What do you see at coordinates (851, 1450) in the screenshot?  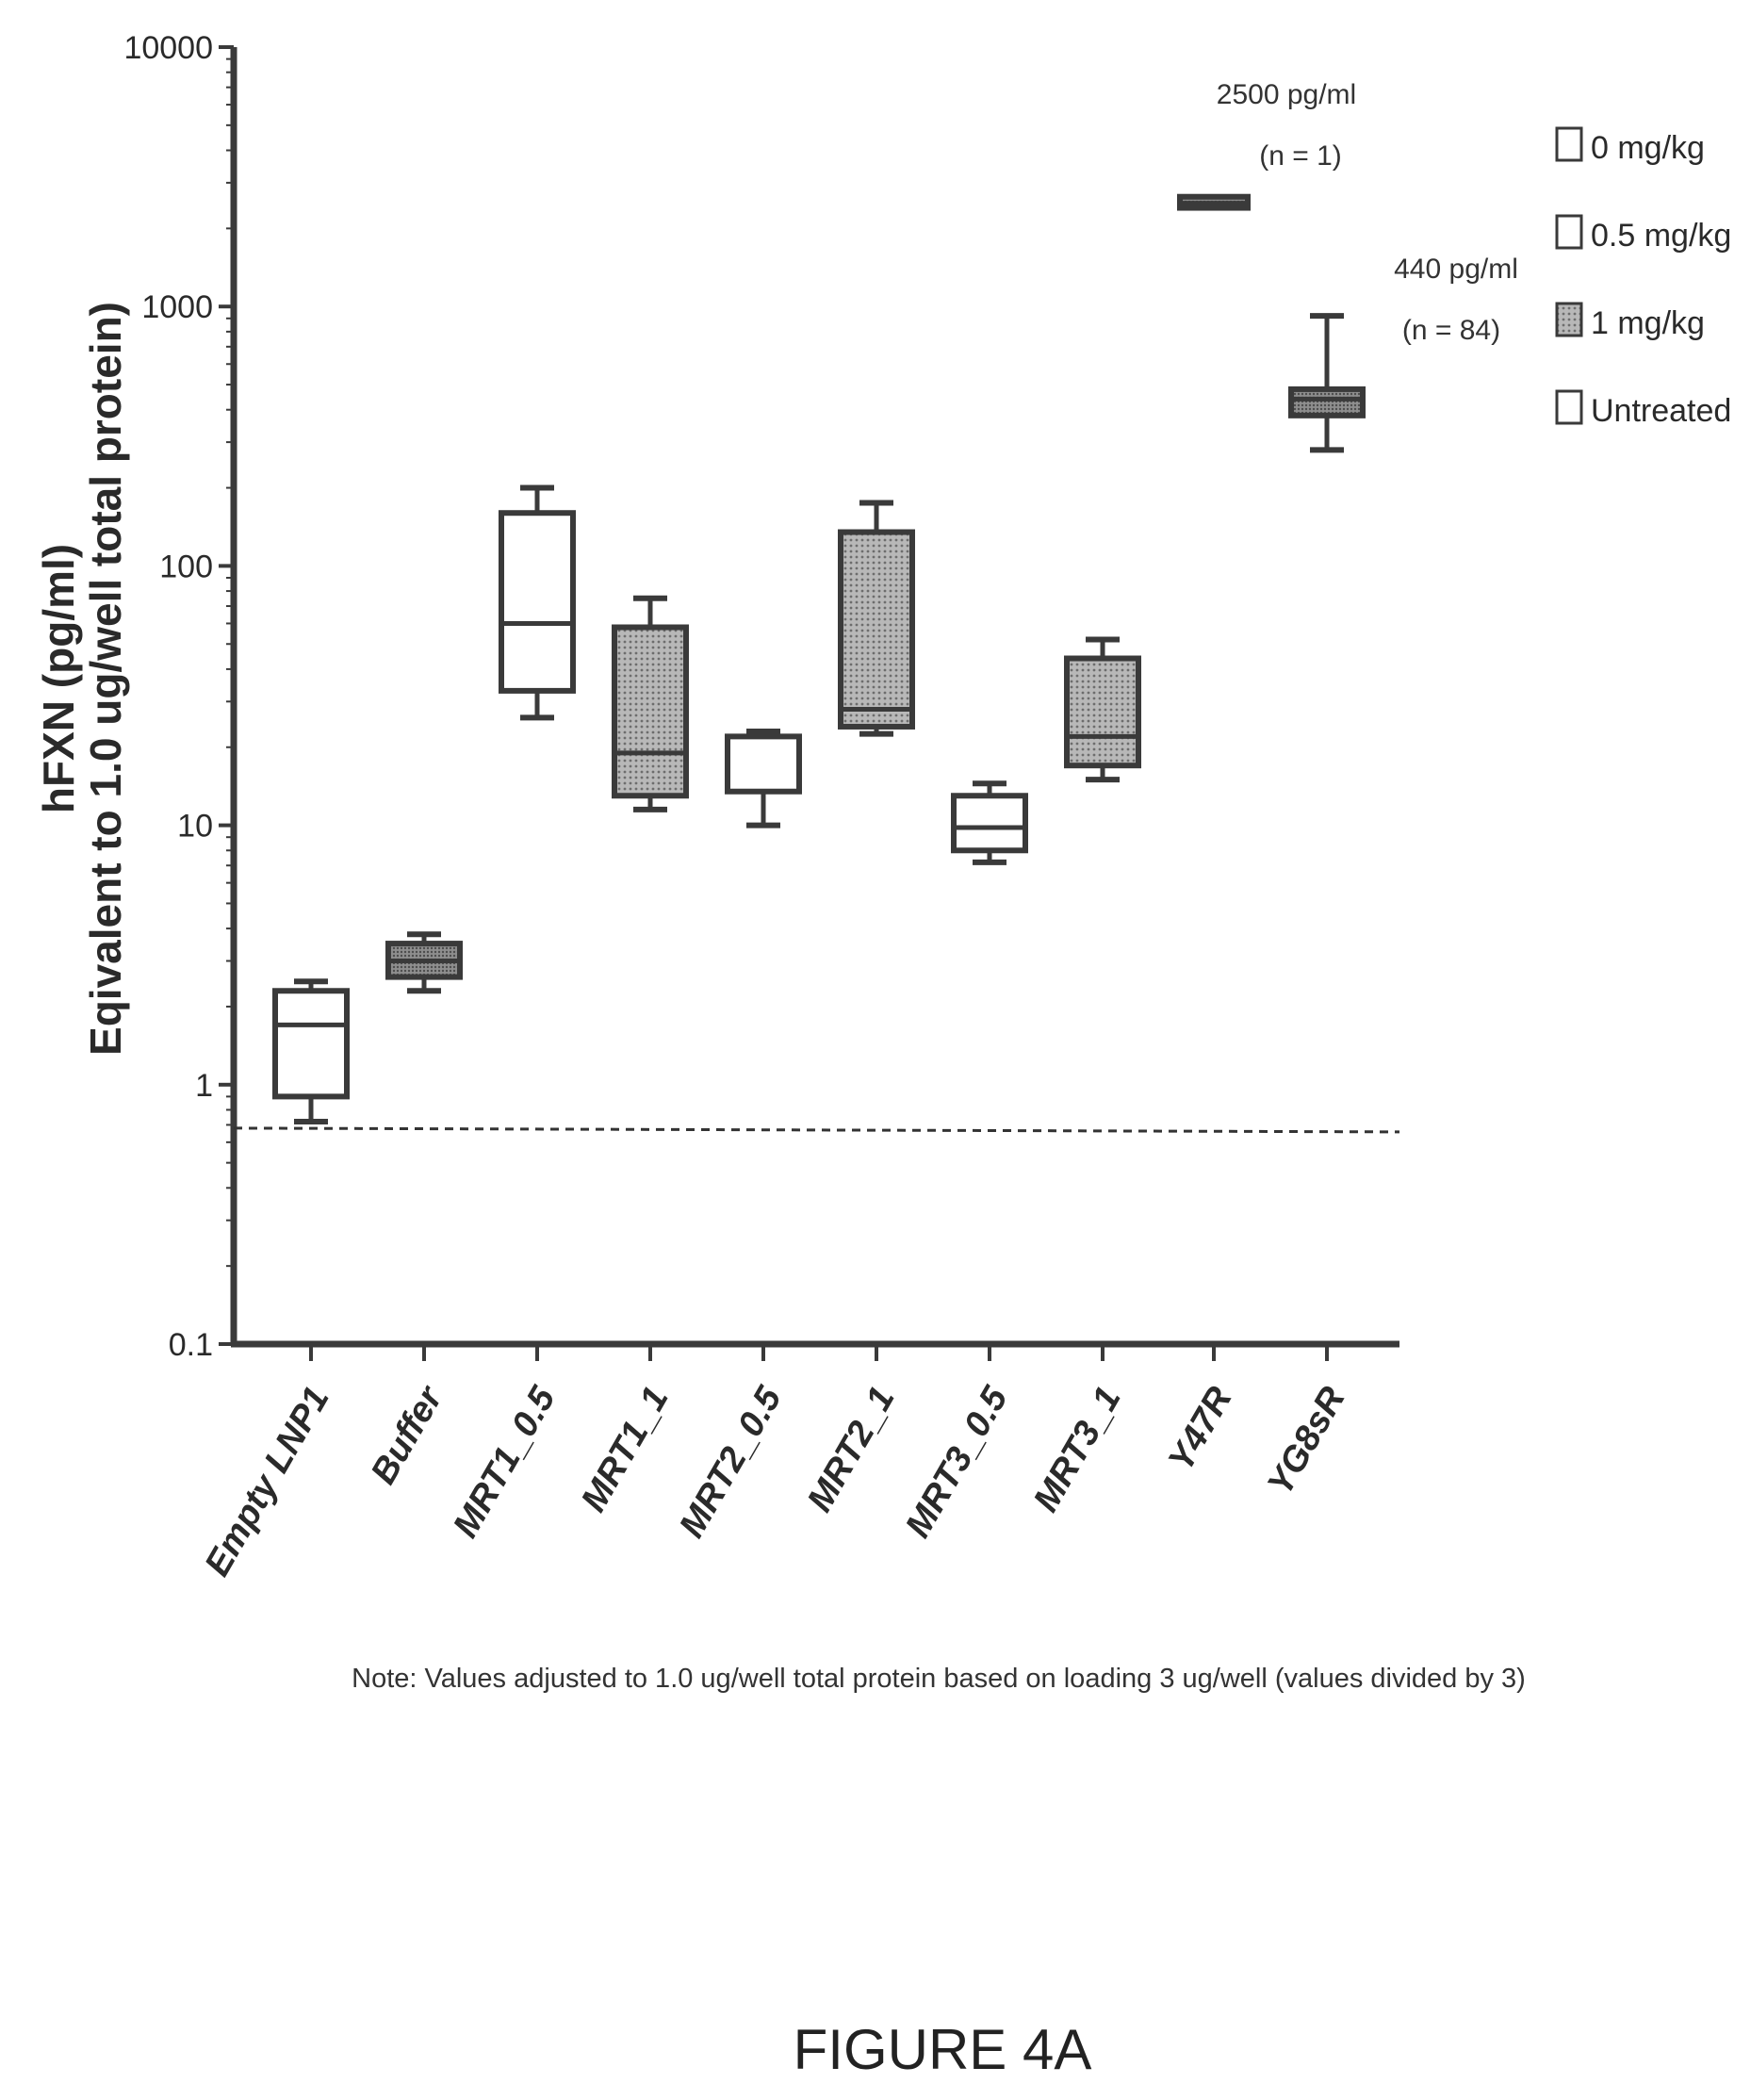 I see `x-tick-label: MRT2_1` at bounding box center [851, 1450].